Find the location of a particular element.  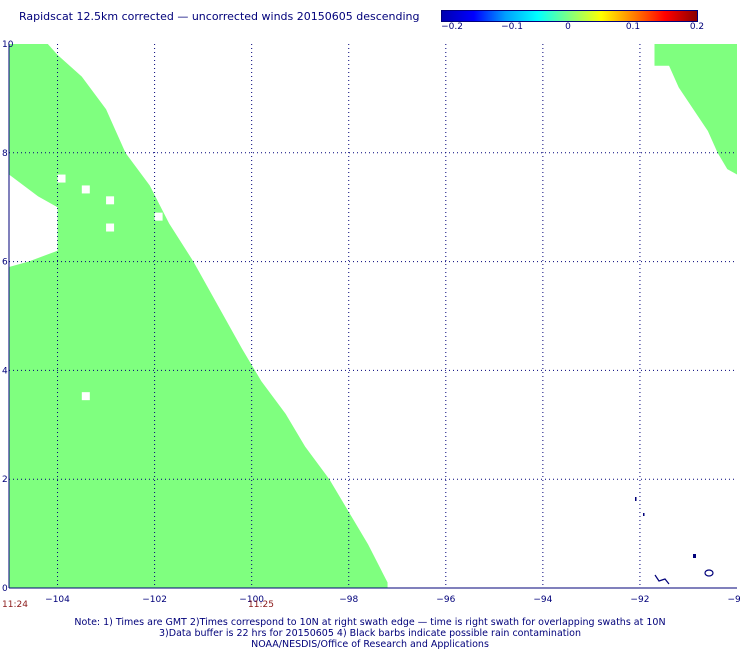

y-tick-label: 6 is located at coordinates (5, 263).